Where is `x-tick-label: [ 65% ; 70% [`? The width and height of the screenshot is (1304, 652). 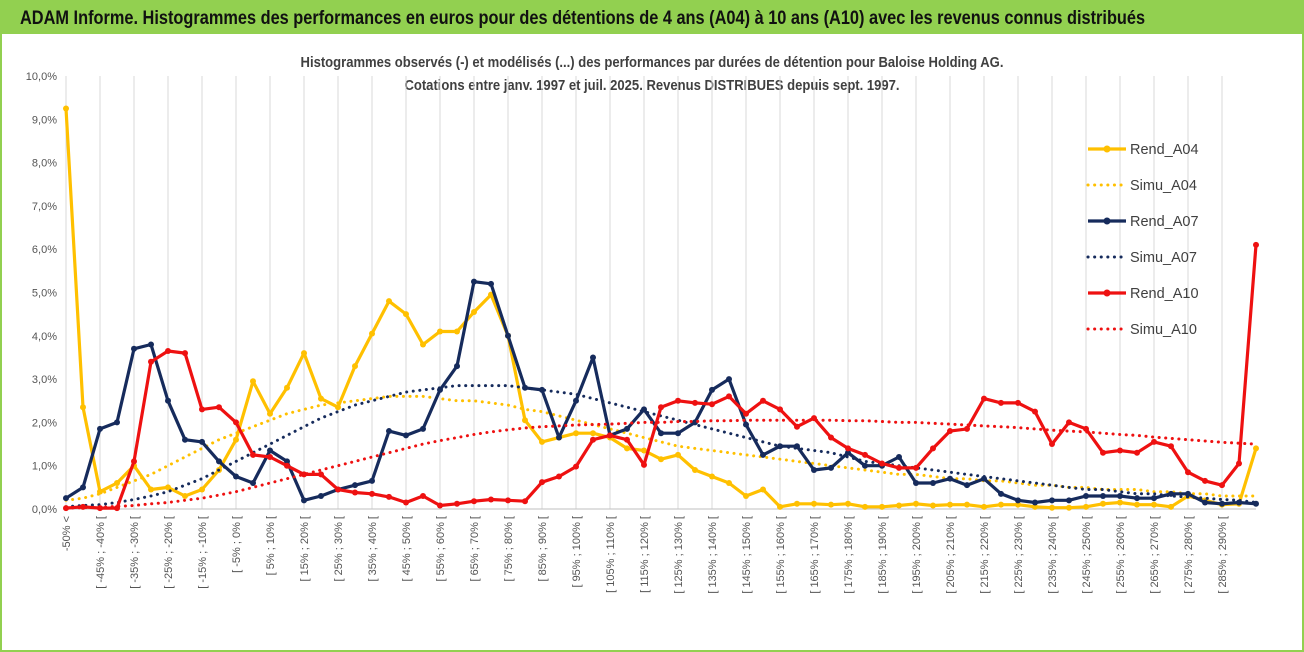
x-tick-label: [ 65% ; 70% [ is located at coordinates (475, 548).